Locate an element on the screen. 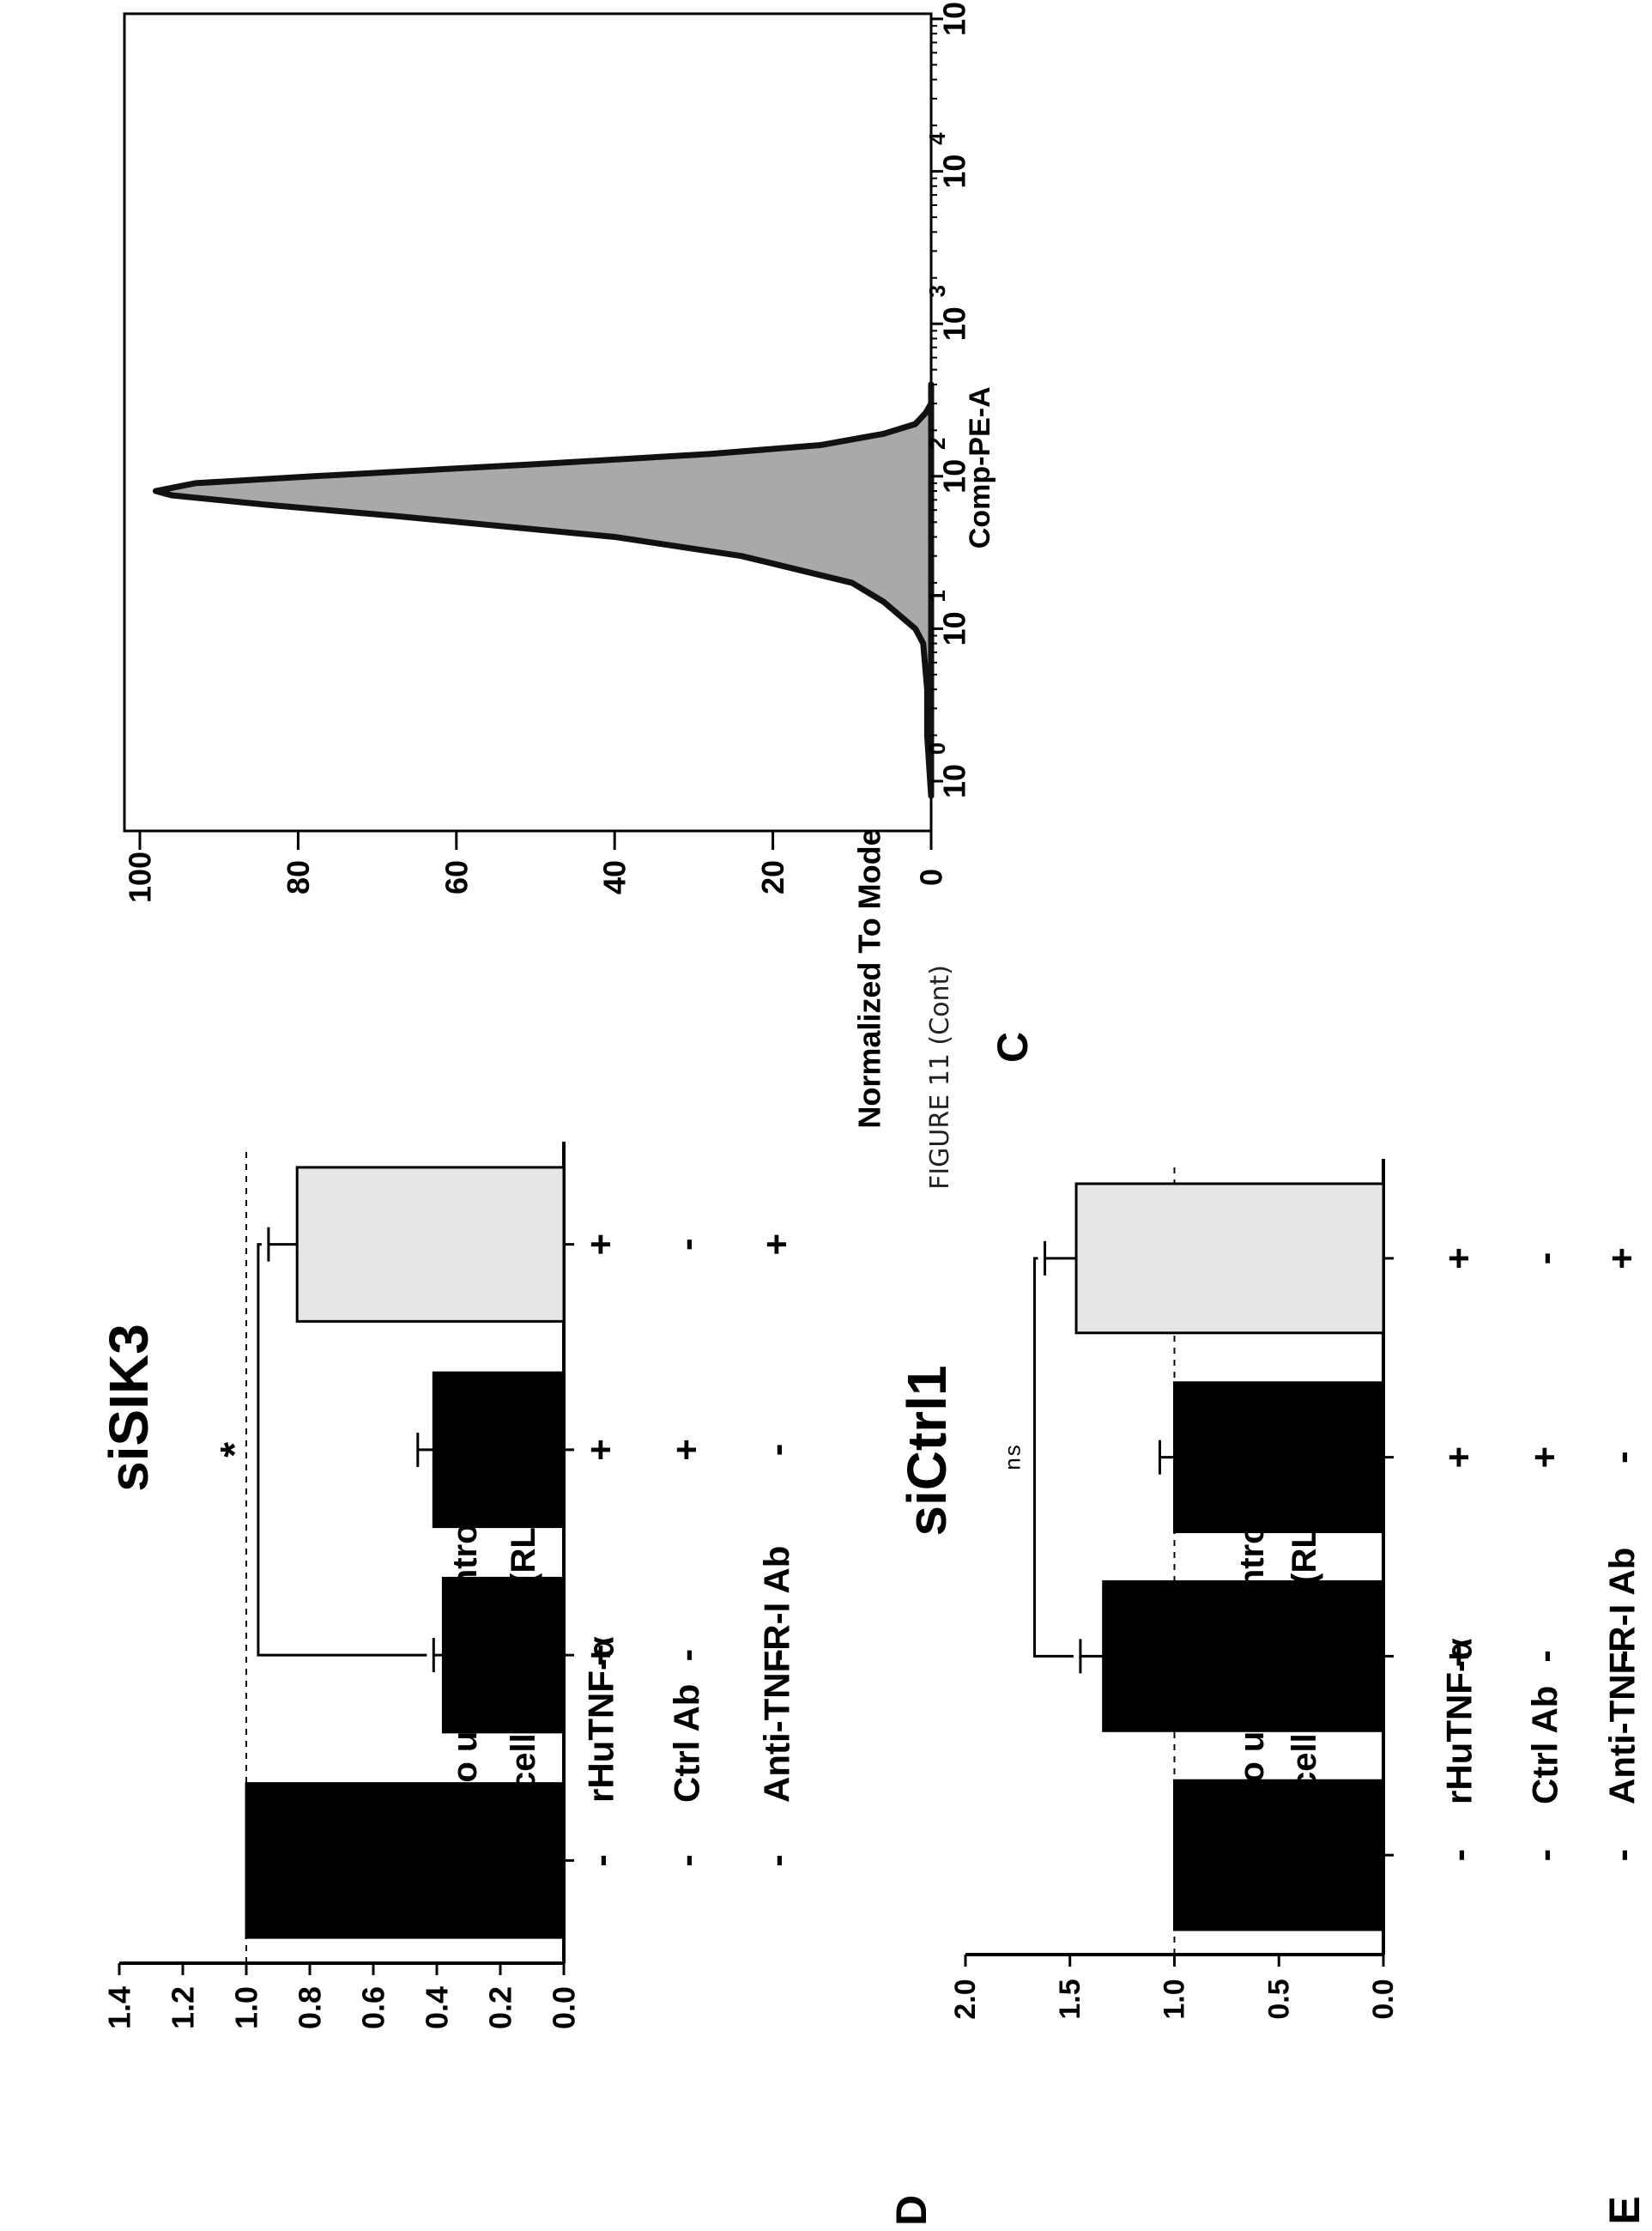 This screenshot has height=2231, width=1652. x-axis-title: Comp-PE-A is located at coordinates (980, 468).